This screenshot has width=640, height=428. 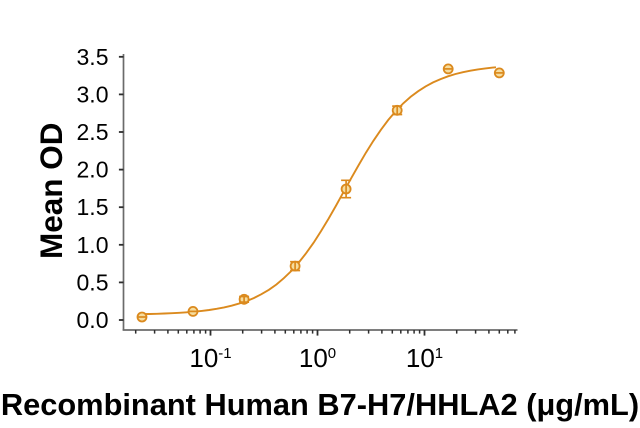 I want to click on svg-text: 2.0, so click(x=93, y=170).